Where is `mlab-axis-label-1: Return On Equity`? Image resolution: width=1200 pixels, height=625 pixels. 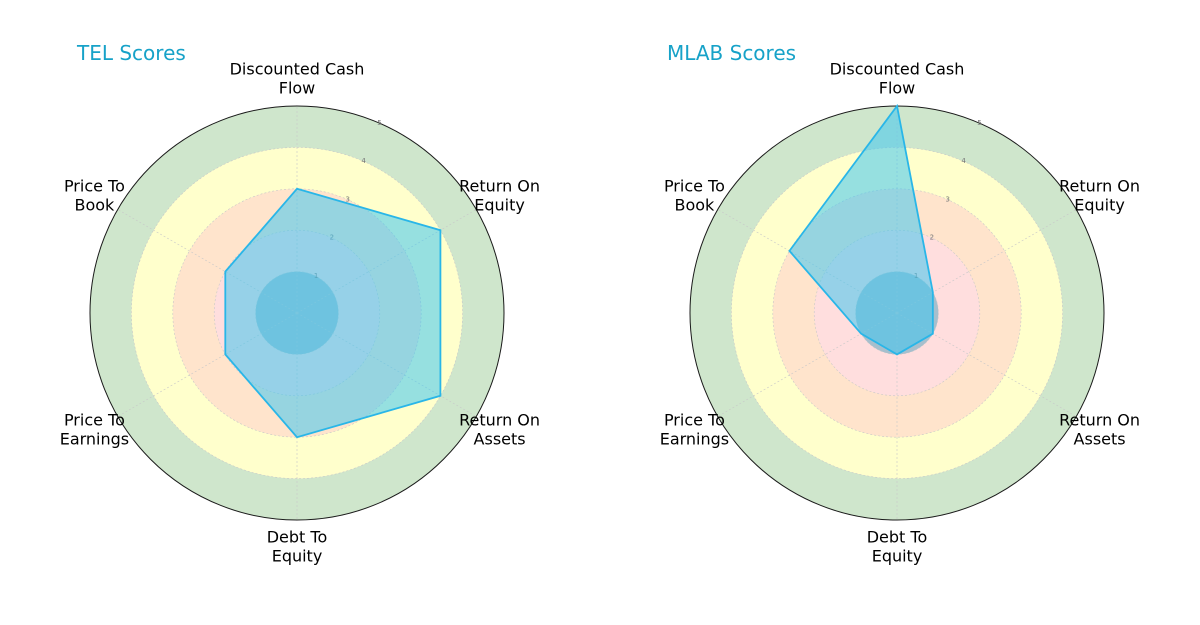
mlab-axis-label-1: Return On Equity is located at coordinates (1099, 196).